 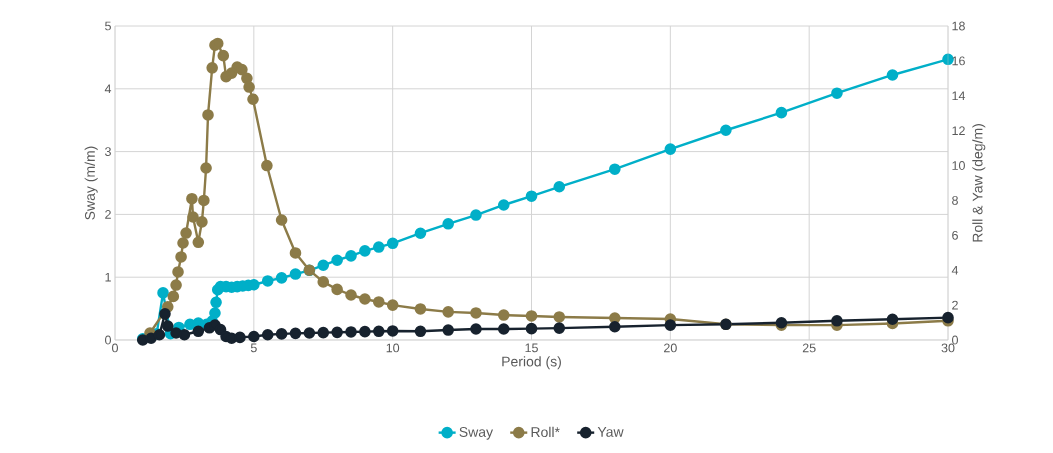 I want to click on legend-label: Sway, so click(x=476, y=433).